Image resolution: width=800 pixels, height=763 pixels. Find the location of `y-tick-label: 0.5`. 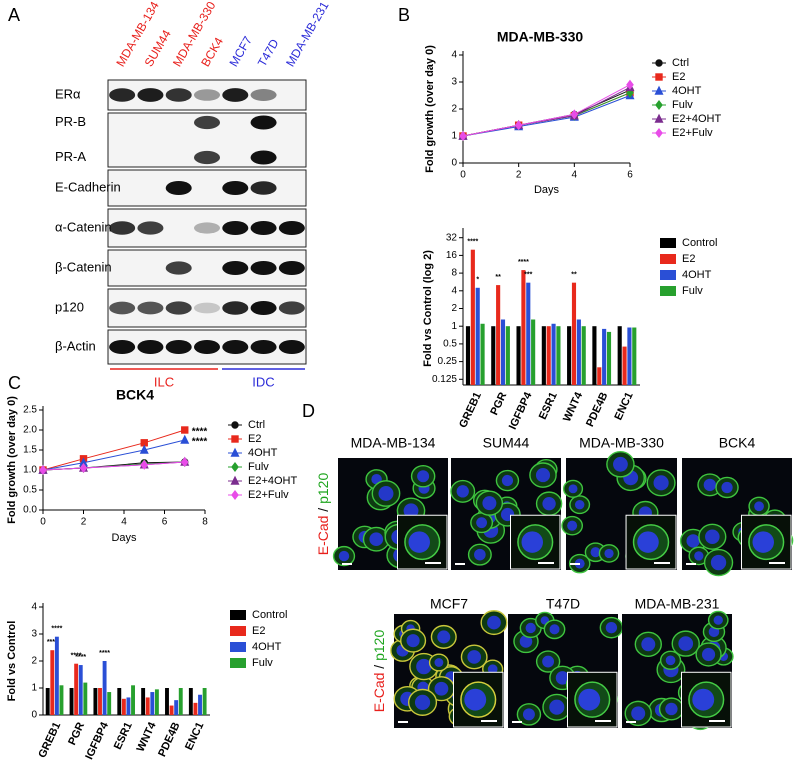

y-tick-label: 0.5 is located at coordinates (450, 344).